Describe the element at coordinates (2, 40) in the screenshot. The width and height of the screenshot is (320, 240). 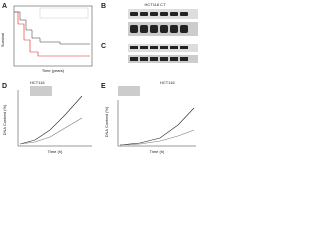
I see `axis-label: Survival` at that location.